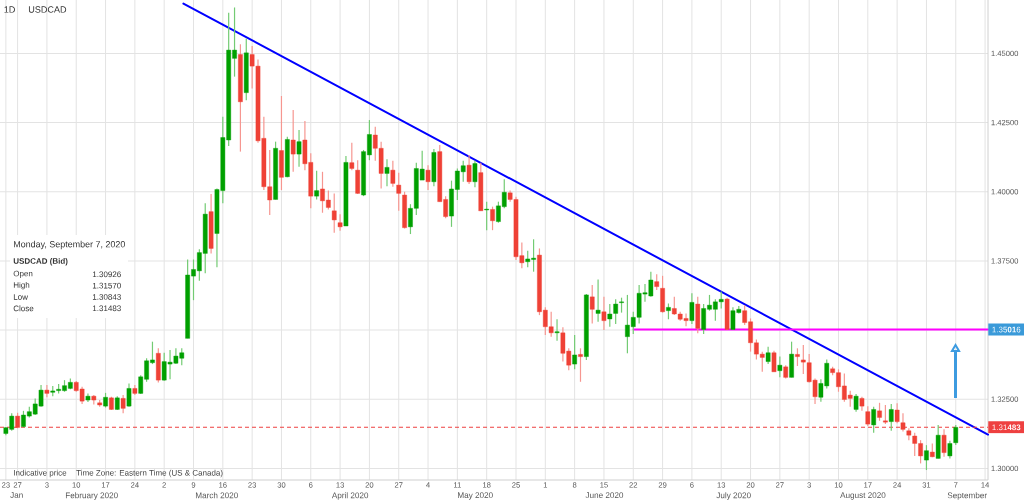 This screenshot has height=500, width=1024. Describe the element at coordinates (106, 297) in the screenshot. I see `annotation: 1.30843` at that location.